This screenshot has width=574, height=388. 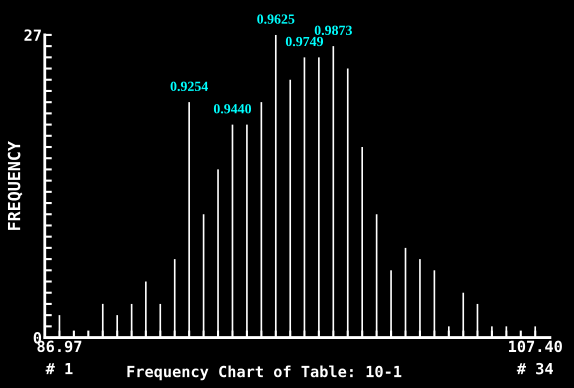 What do you see at coordinates (305, 41) in the screenshot?
I see `annotation: 0.9749` at bounding box center [305, 41].